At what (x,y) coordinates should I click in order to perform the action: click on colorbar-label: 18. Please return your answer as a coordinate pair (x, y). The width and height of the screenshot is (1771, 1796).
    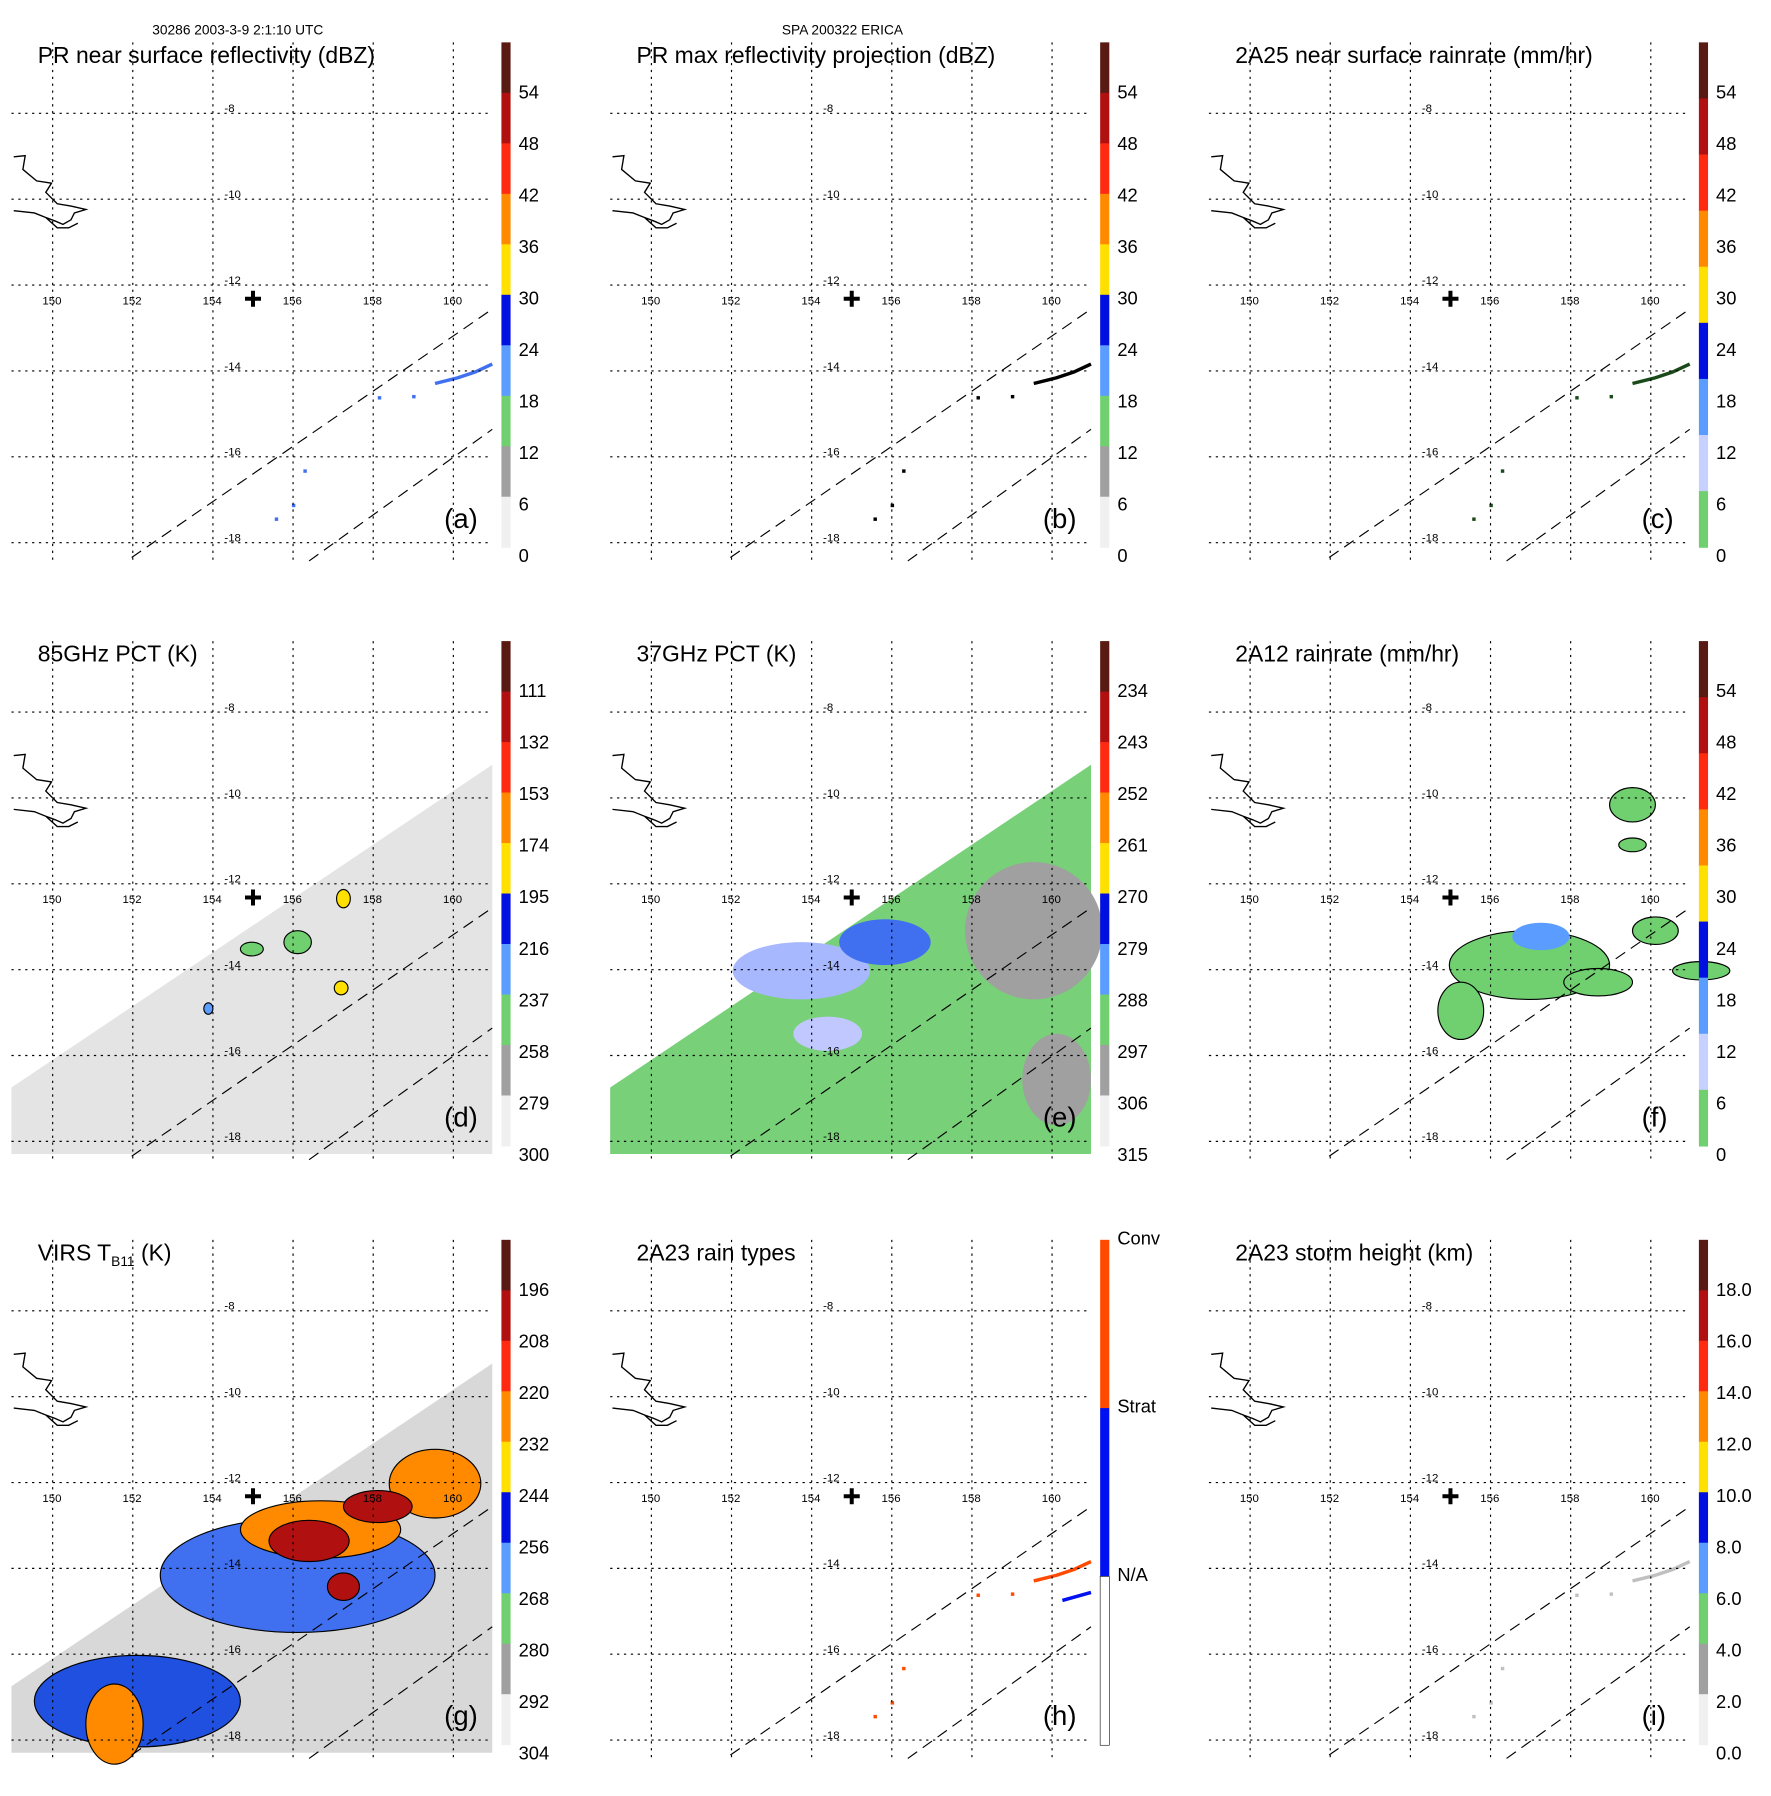
    Looking at the image, I should click on (1127, 402).